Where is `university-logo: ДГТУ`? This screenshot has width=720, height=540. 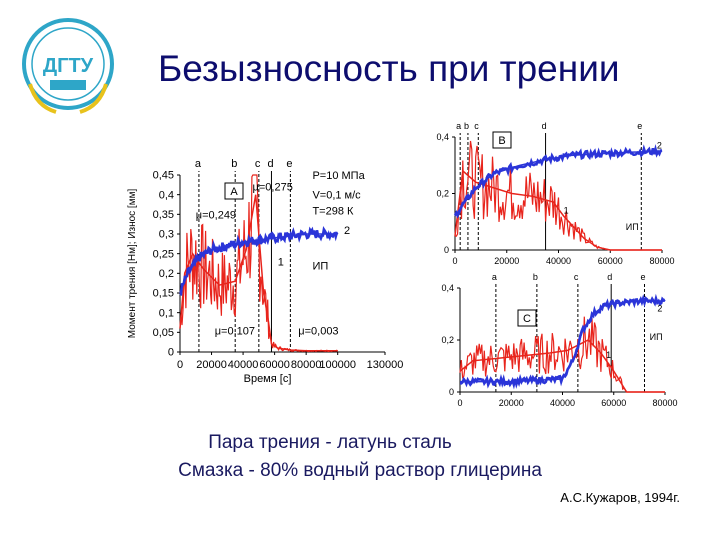 university-logo: ДГТУ is located at coordinates (72, 66).